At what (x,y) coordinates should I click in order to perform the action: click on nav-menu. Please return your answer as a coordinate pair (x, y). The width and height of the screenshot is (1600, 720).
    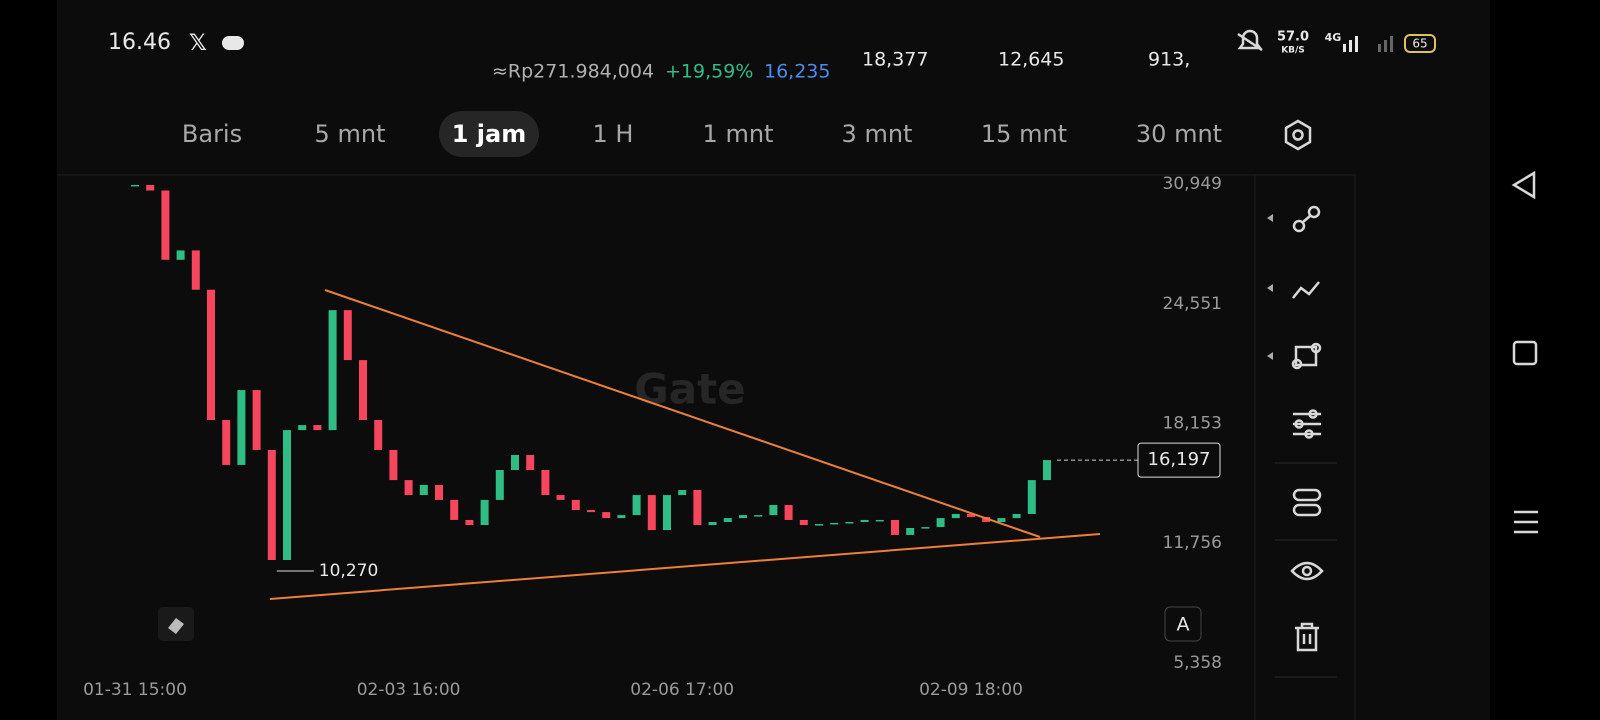
    Looking at the image, I should click on (1526, 522).